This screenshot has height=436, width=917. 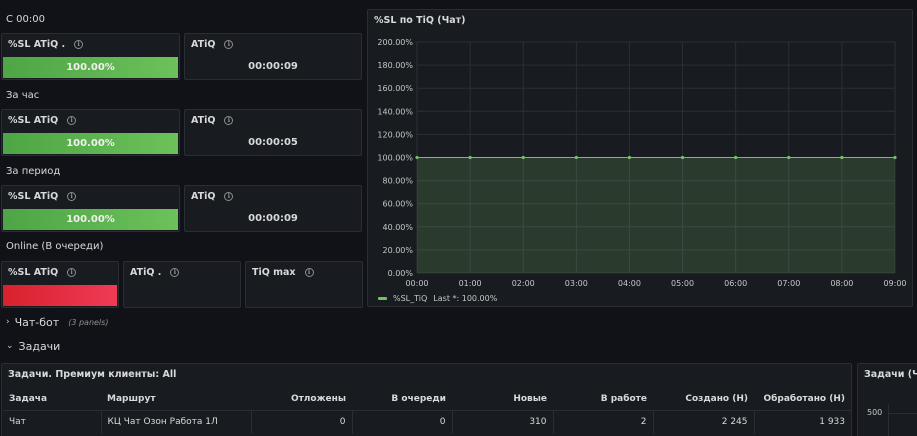 I want to click on y-tick-label: 20.00%, so click(x=397, y=250).